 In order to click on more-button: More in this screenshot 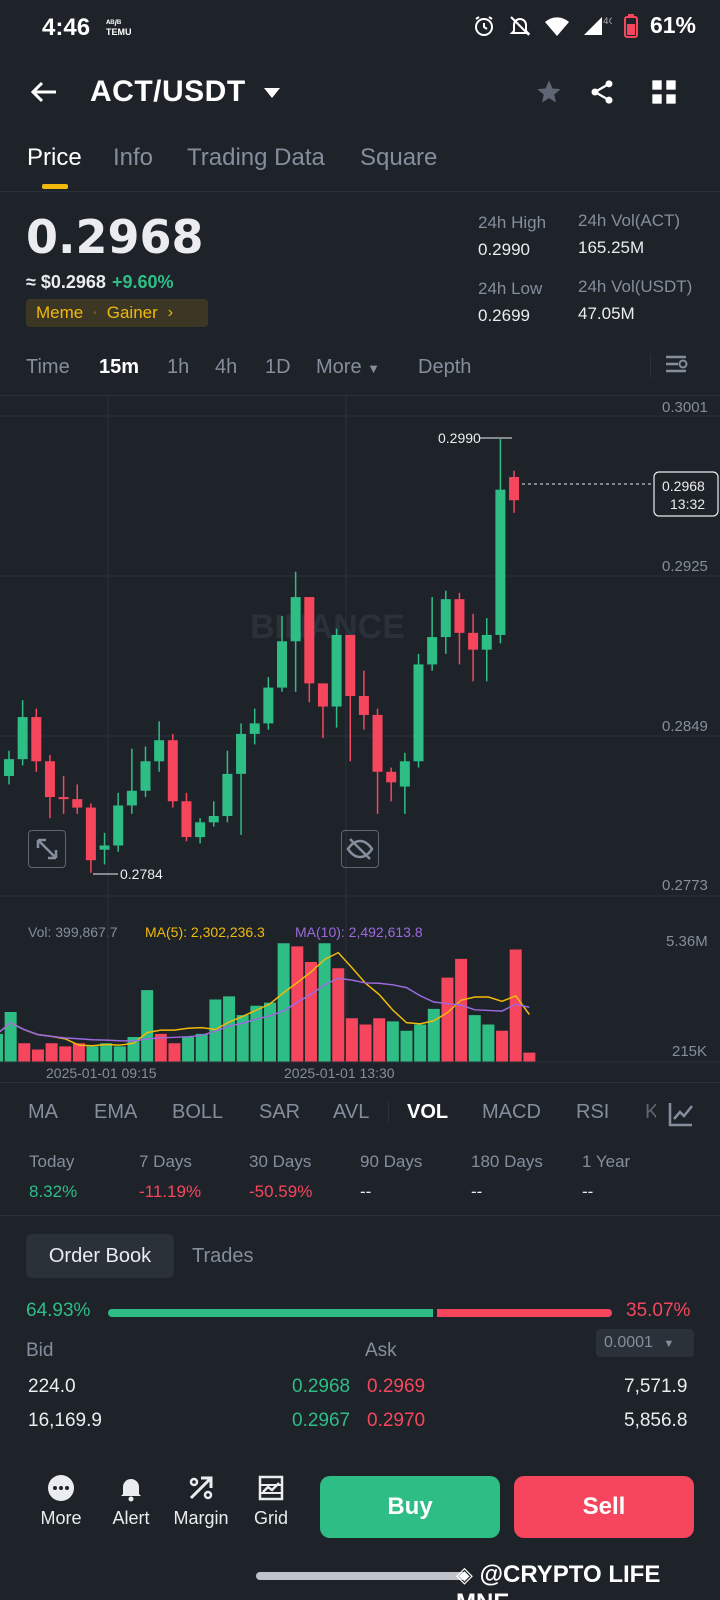, I will do `click(61, 1501)`.